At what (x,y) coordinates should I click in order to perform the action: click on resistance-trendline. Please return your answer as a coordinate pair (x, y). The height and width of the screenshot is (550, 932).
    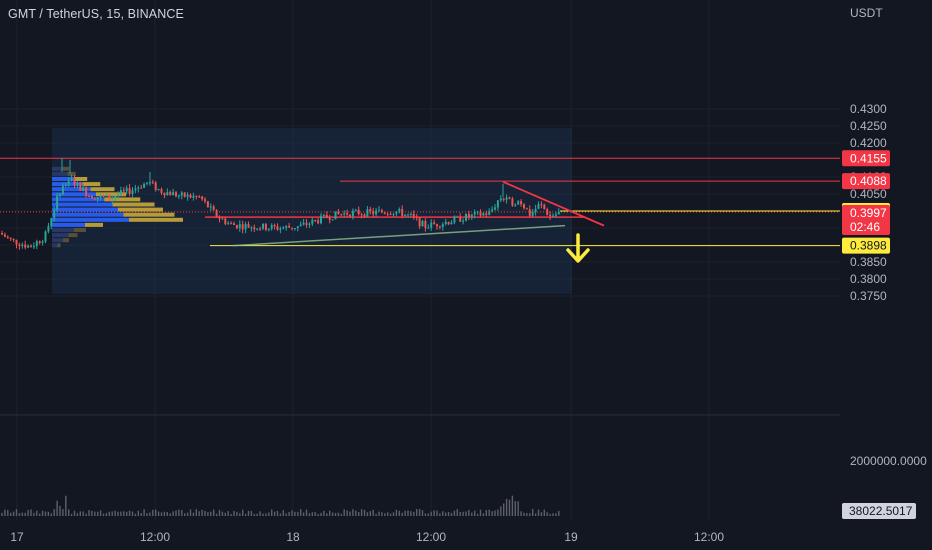
    Looking at the image, I should click on (553, 203).